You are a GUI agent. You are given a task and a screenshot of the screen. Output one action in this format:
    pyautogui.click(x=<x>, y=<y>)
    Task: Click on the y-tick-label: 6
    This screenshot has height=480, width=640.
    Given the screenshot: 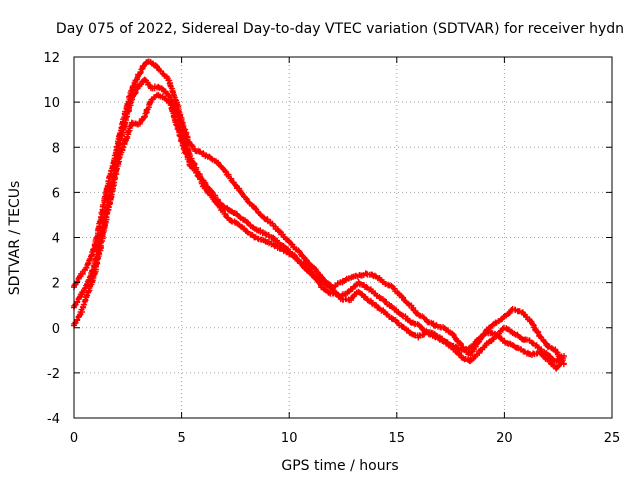 What is the action you would take?
    pyautogui.click(x=56, y=193)
    